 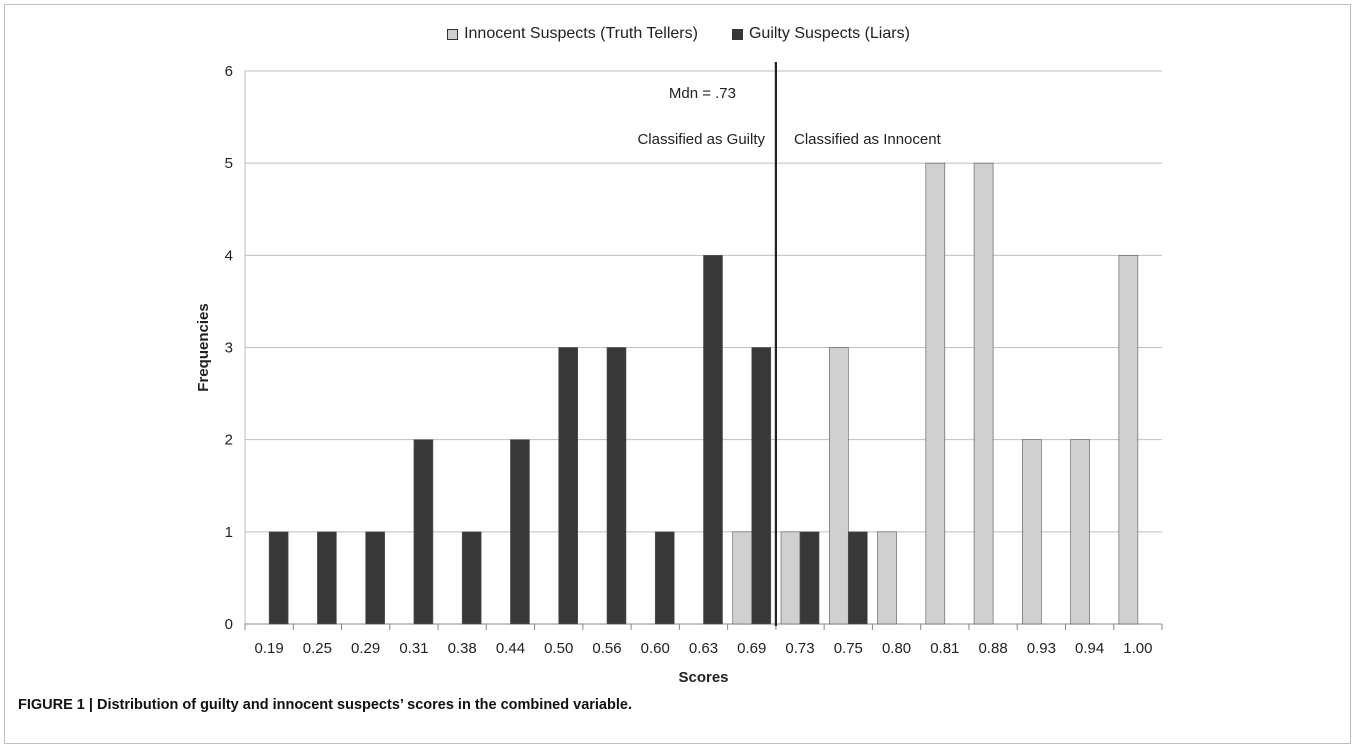 What do you see at coordinates (1041, 648) in the screenshot?
I see `x-tick-label: 0.93` at bounding box center [1041, 648].